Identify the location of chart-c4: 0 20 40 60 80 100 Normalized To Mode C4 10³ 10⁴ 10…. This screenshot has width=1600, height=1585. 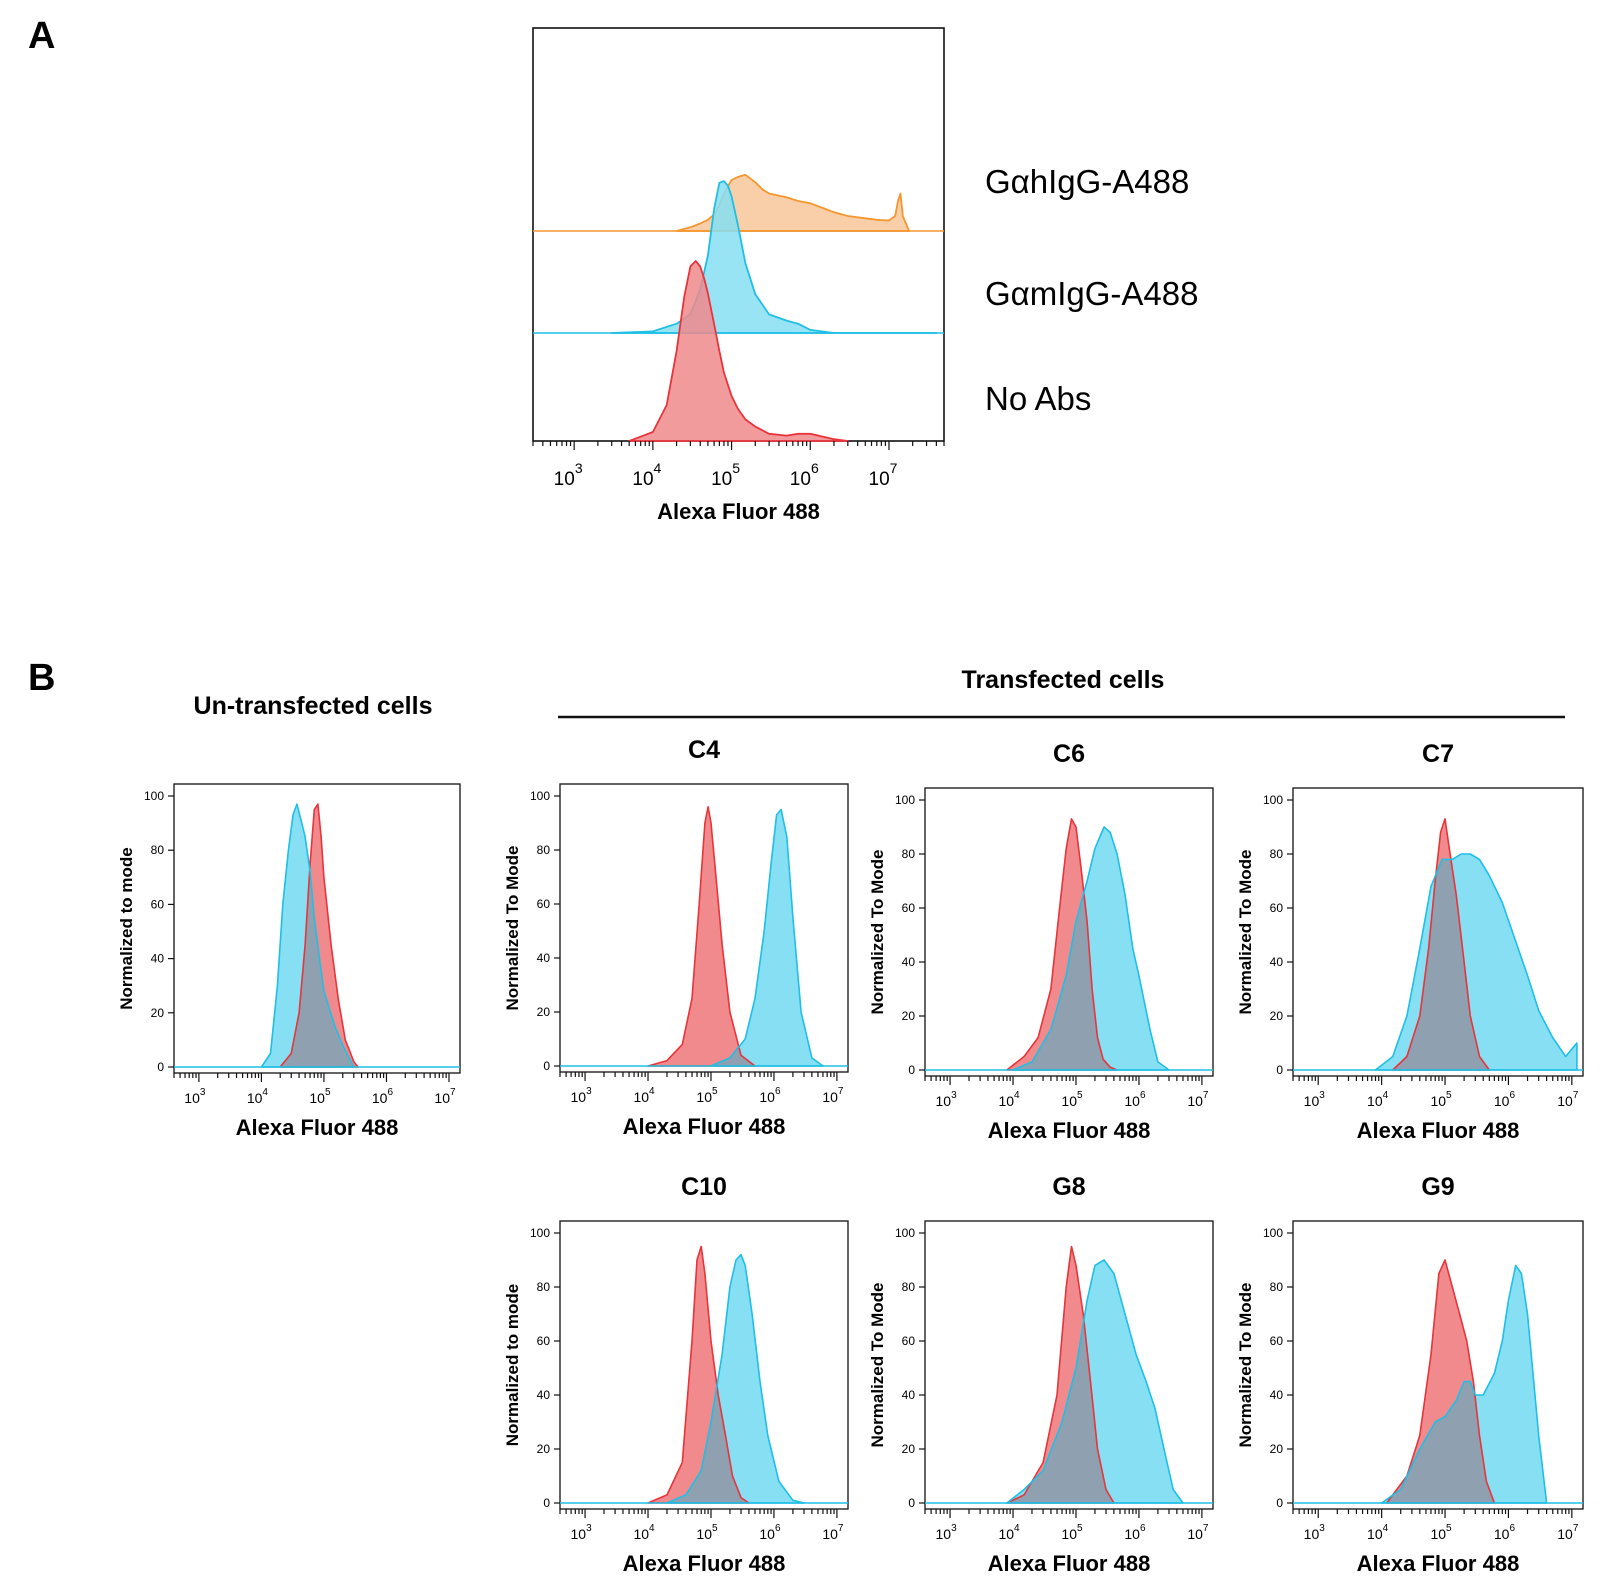
(676, 937).